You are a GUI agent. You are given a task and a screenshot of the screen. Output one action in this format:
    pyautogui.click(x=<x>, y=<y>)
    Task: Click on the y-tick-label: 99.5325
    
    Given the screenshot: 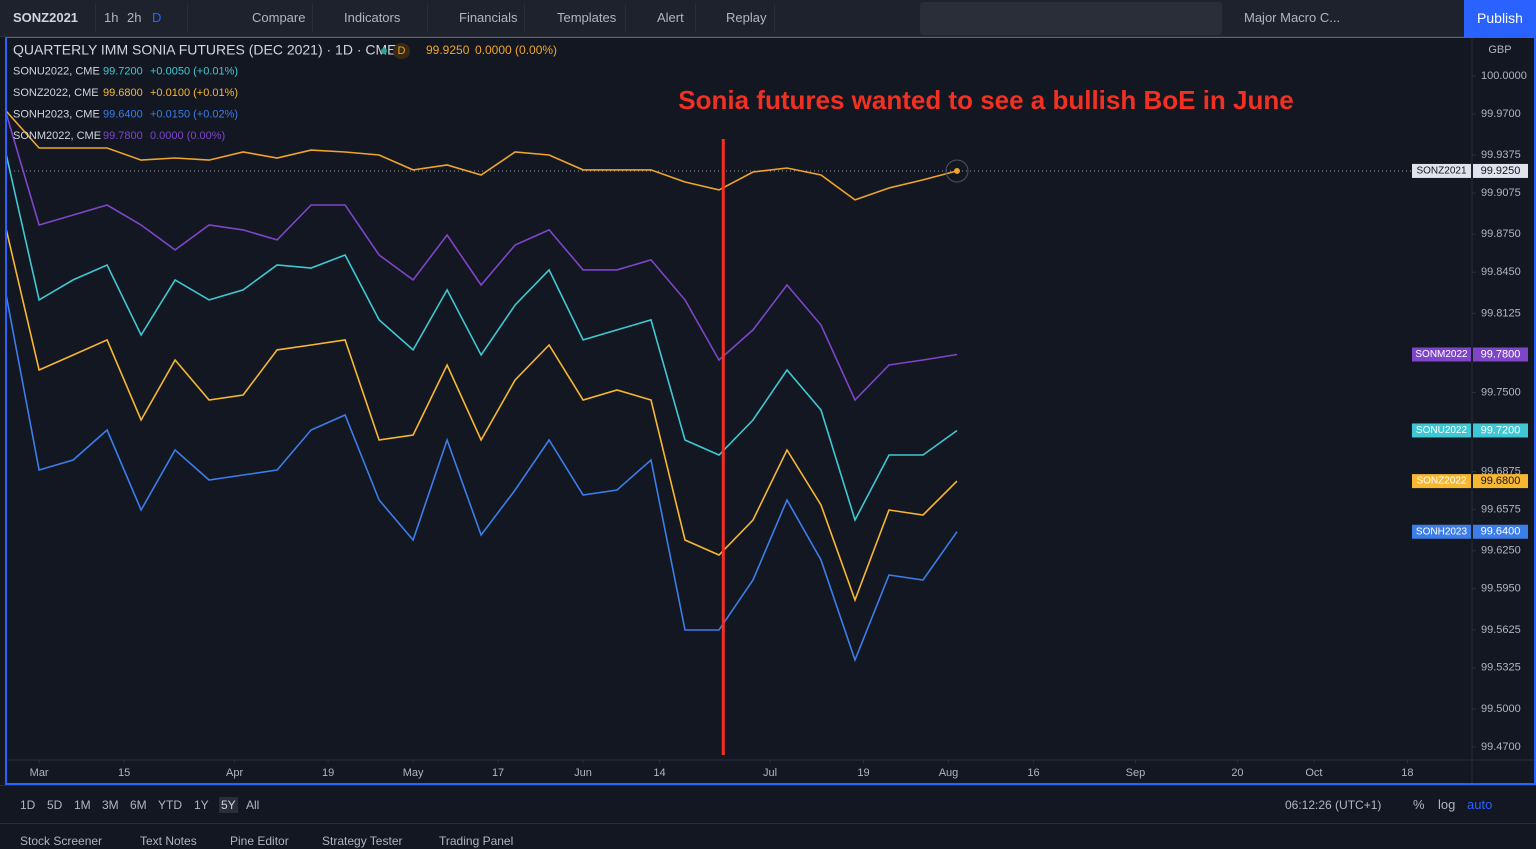 What is the action you would take?
    pyautogui.click(x=1501, y=668)
    